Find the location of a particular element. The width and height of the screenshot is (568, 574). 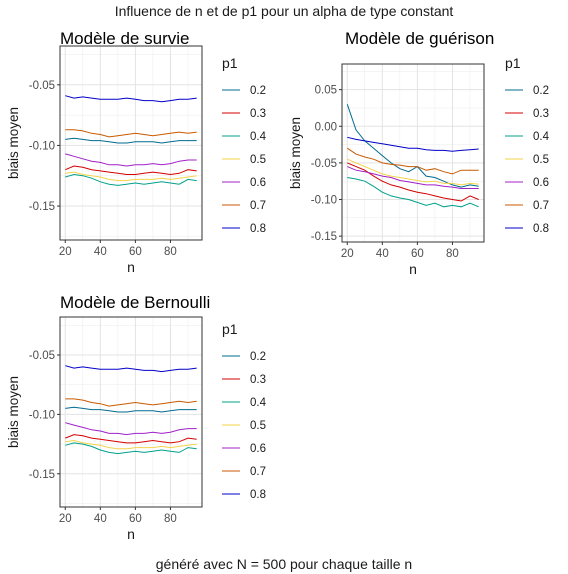

chart-title: Modèle de survie is located at coordinates (124, 38).